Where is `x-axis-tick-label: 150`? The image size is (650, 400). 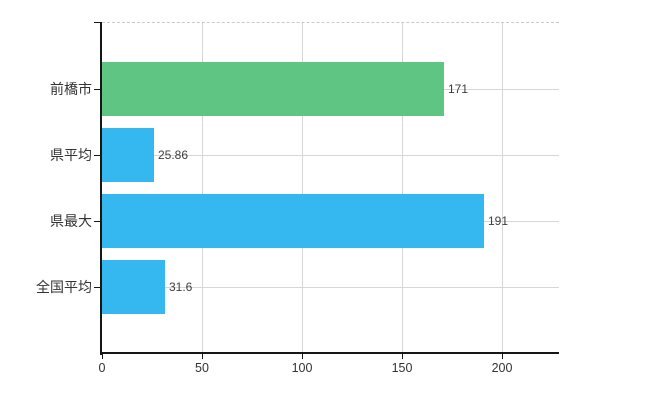
x-axis-tick-label: 150 is located at coordinates (402, 368).